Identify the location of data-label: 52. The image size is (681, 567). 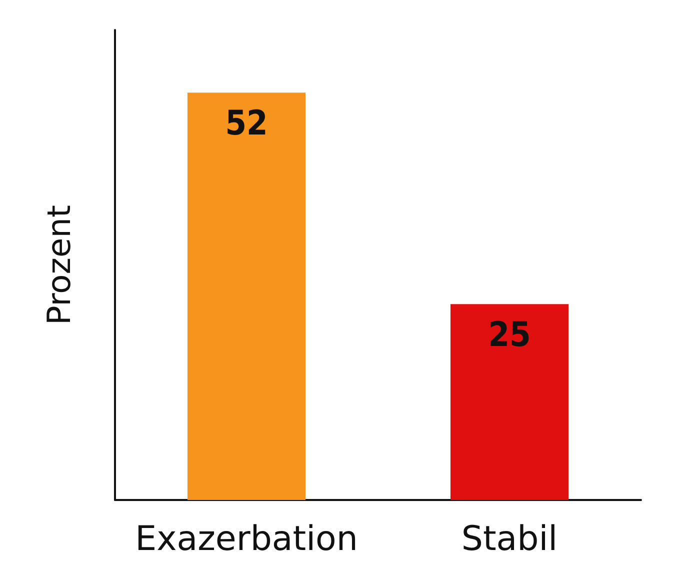
(246, 124).